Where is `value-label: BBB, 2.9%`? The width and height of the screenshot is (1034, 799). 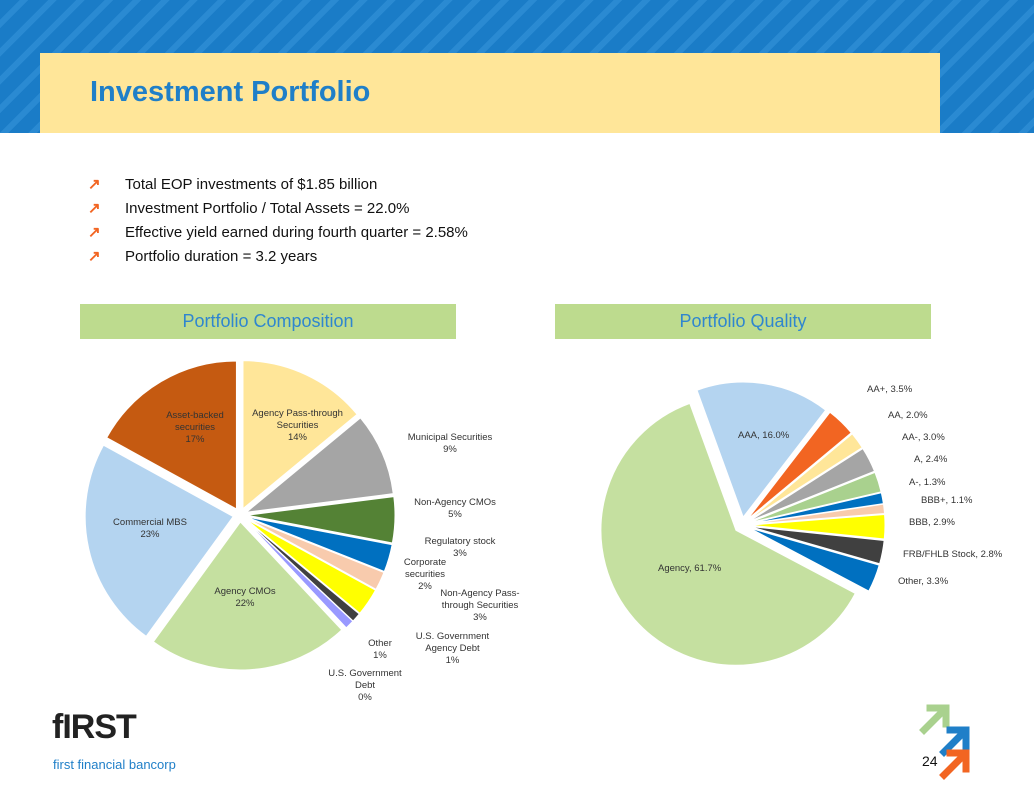 value-label: BBB, 2.9% is located at coordinates (932, 522).